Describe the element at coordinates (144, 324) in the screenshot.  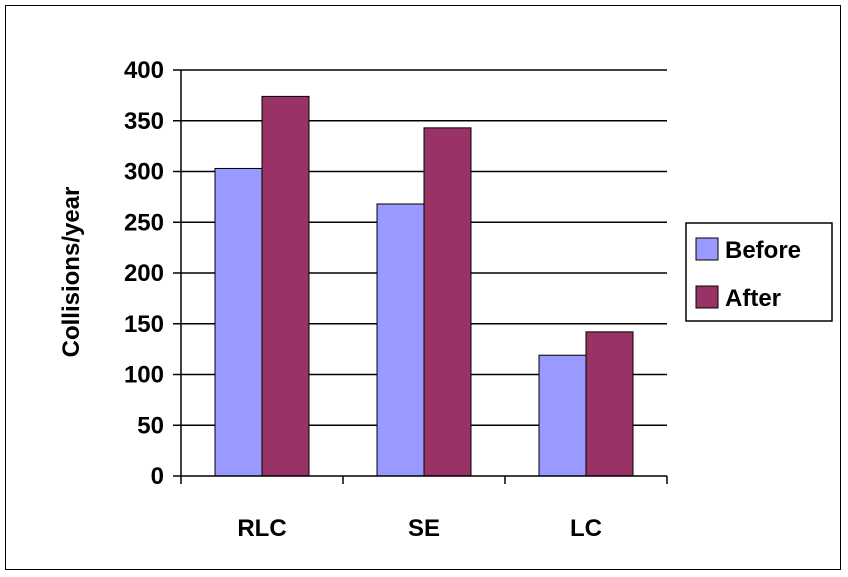
I see `y-tick-label: 150` at that location.